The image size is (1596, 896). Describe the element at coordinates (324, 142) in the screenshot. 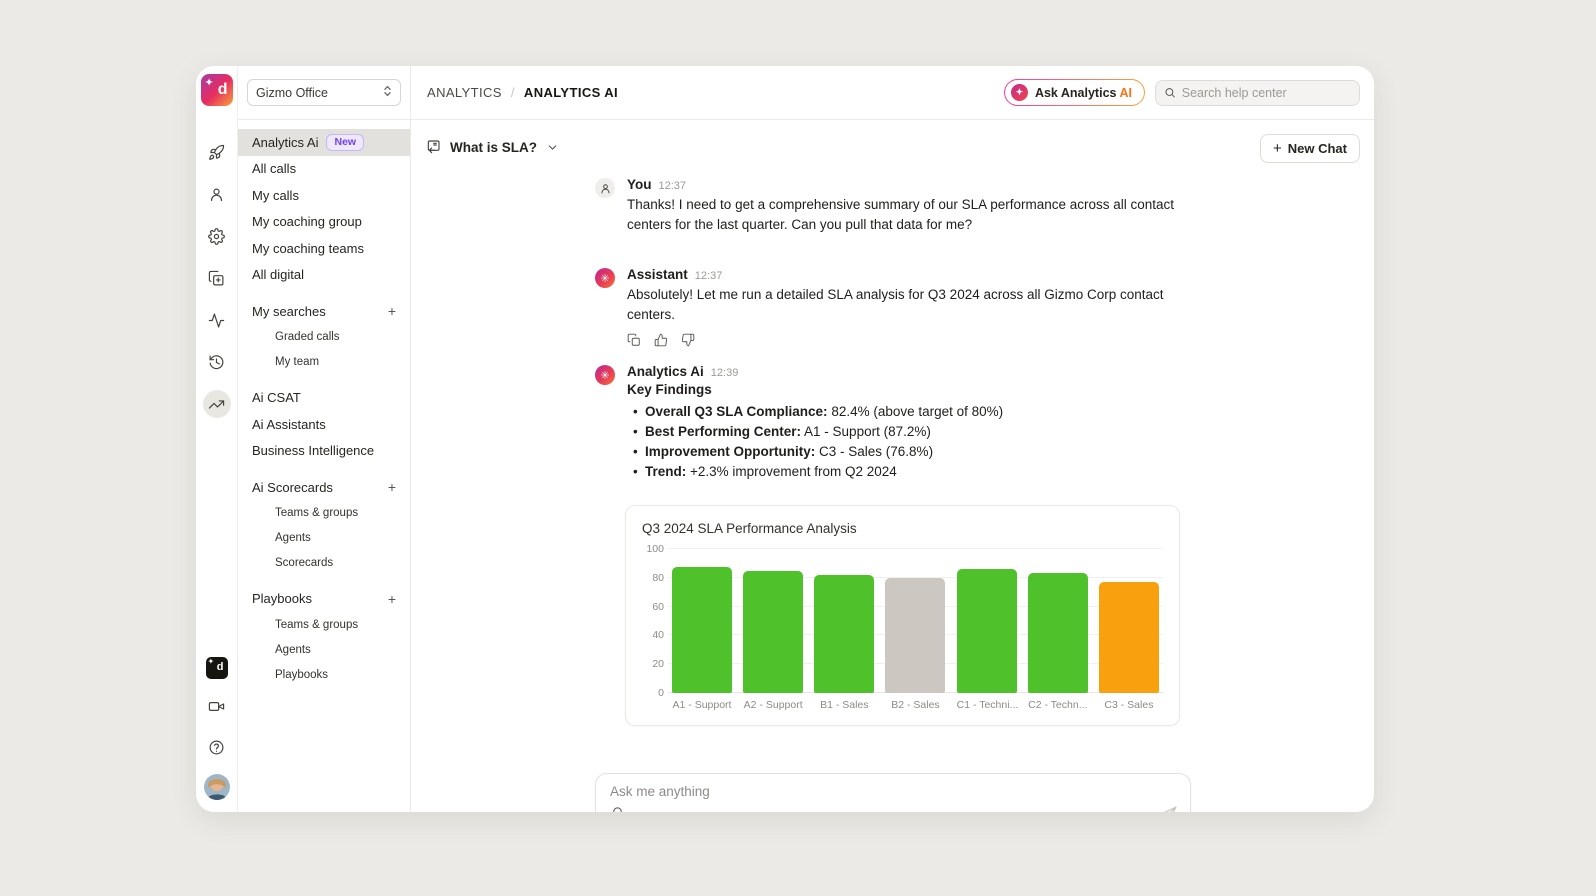

I see `sidebar-item-analytics-ai: Analytics Ai New` at that location.